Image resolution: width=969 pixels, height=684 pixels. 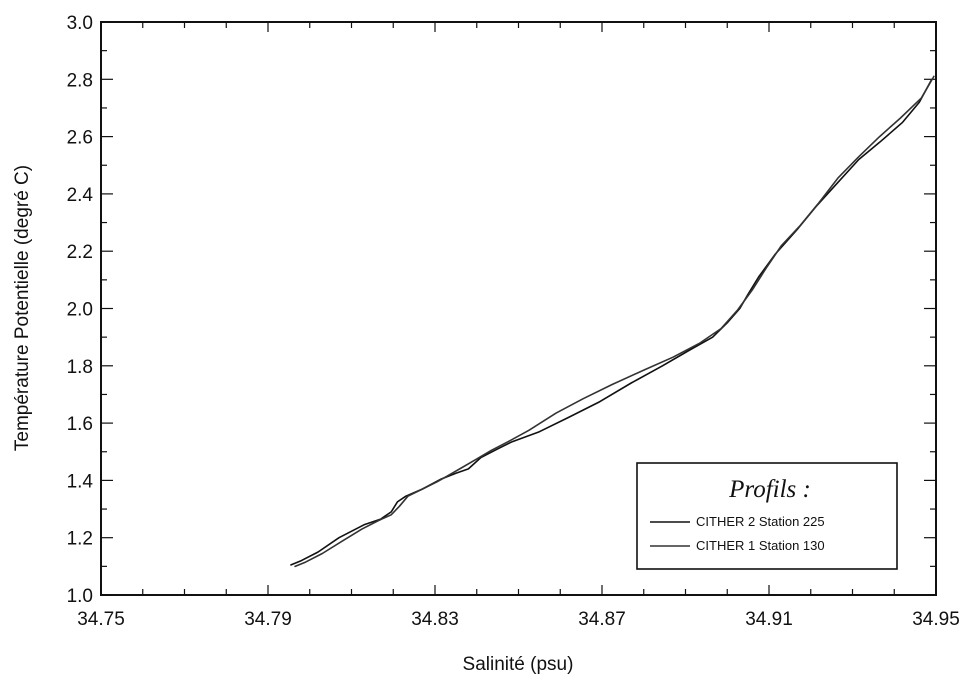 What do you see at coordinates (80, 596) in the screenshot?
I see `y-tick-label: 1.0` at bounding box center [80, 596].